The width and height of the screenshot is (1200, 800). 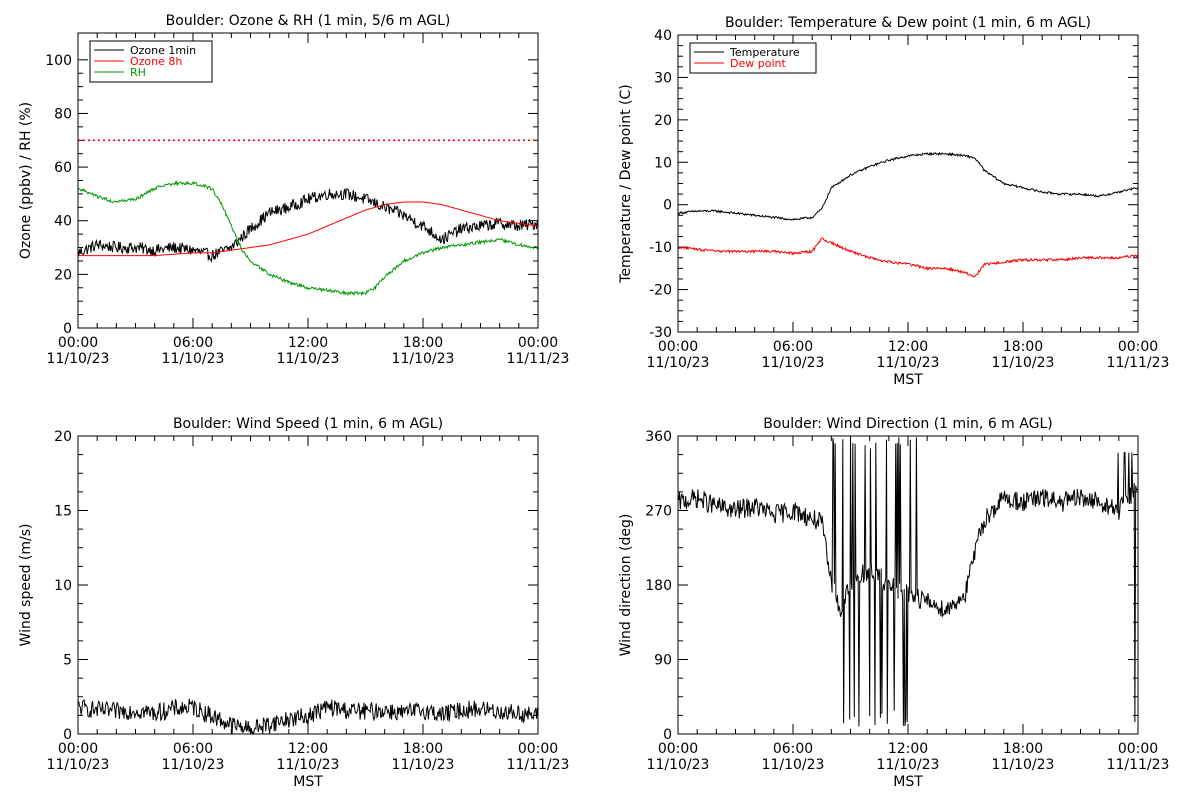 I want to click on series-line-ozone-8h, so click(x=308, y=229).